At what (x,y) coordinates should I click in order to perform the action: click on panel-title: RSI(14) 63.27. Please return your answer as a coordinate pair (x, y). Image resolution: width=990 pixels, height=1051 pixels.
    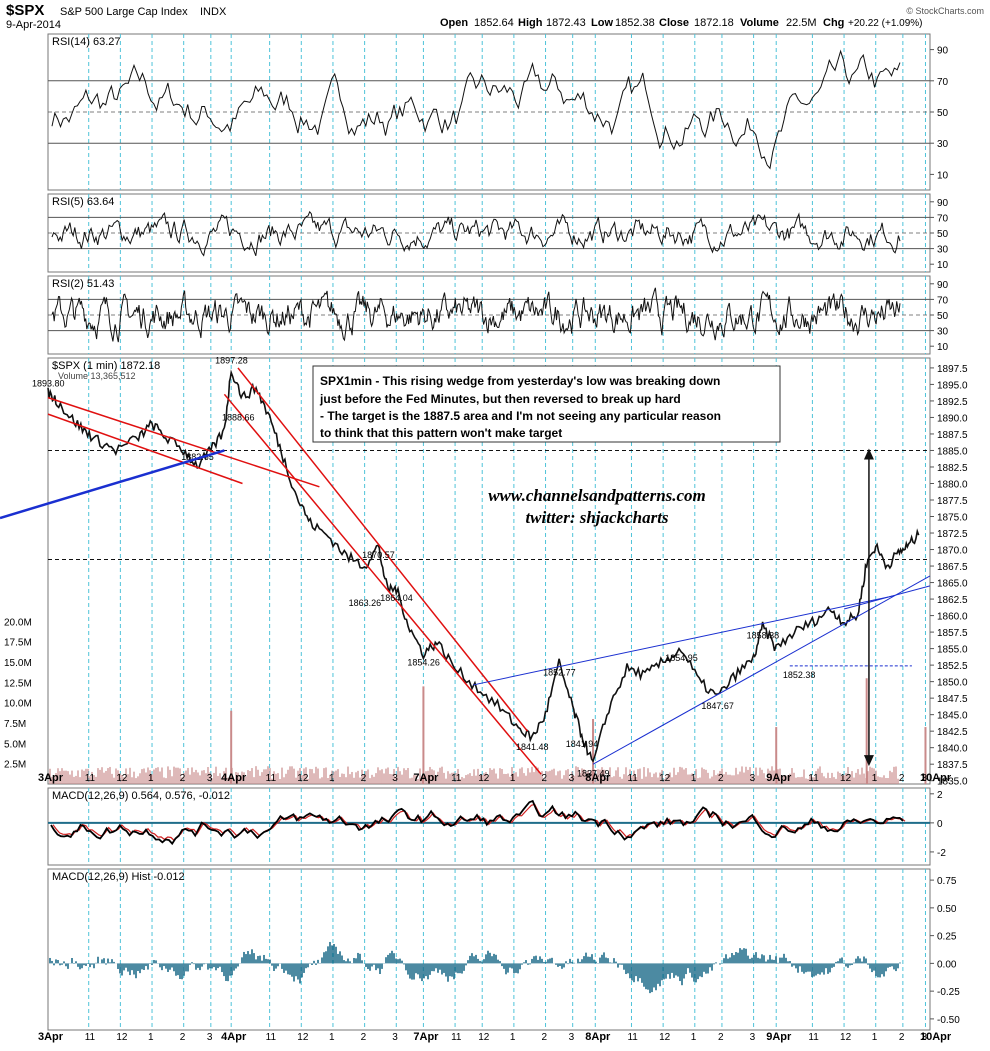
    Looking at the image, I should click on (86, 42).